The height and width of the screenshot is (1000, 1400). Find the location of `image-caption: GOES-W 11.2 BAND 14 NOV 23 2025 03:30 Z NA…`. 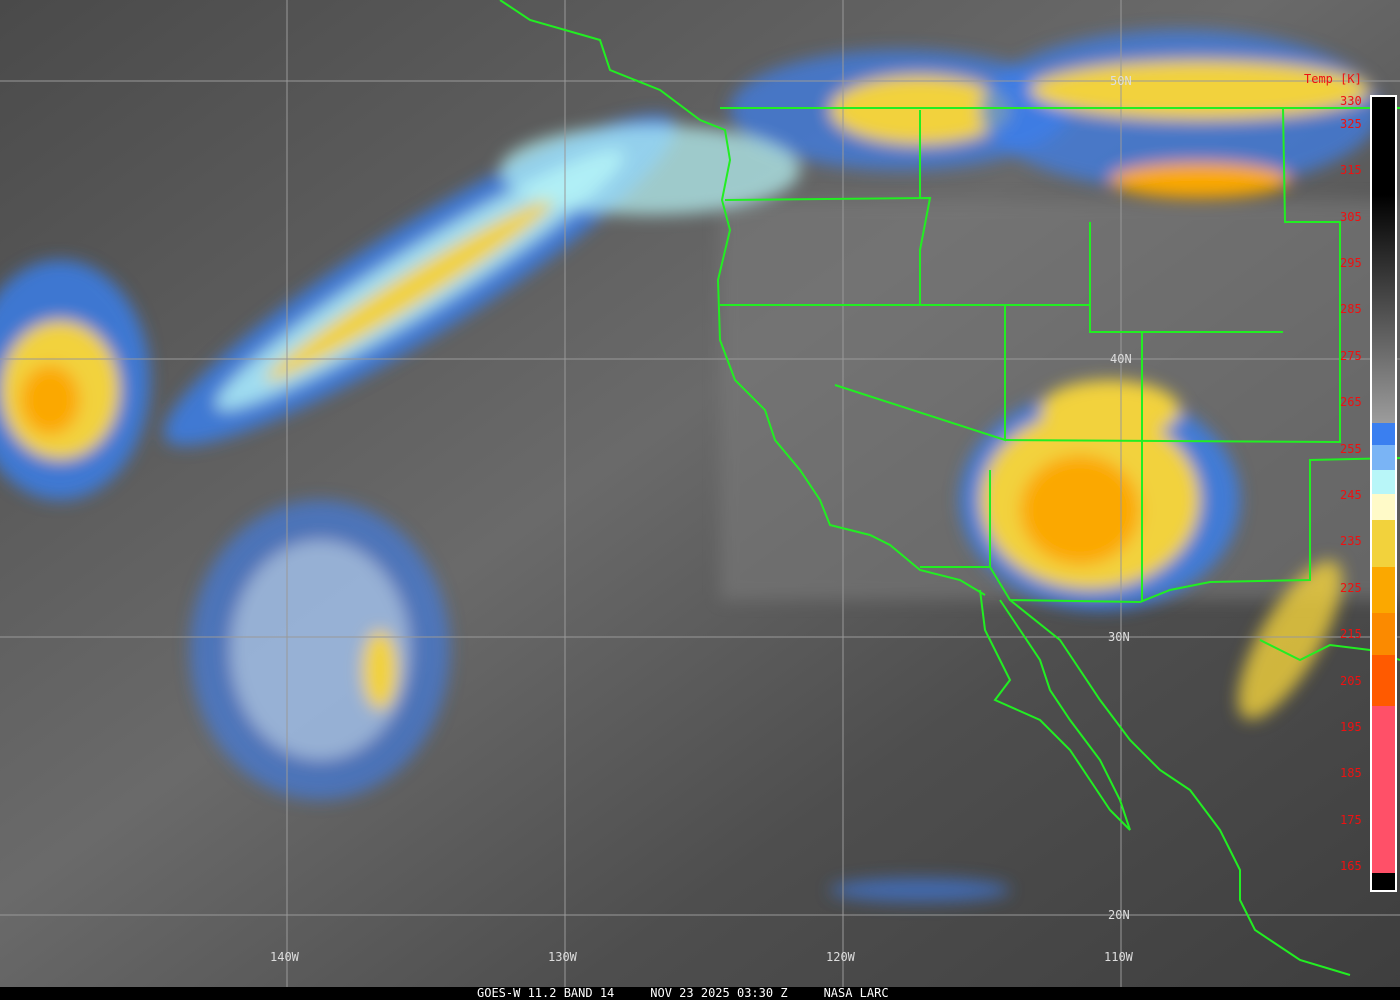

image-caption: GOES-W 11.2 BAND 14 NOV 23 2025 03:30 Z NA… is located at coordinates (700, 993).